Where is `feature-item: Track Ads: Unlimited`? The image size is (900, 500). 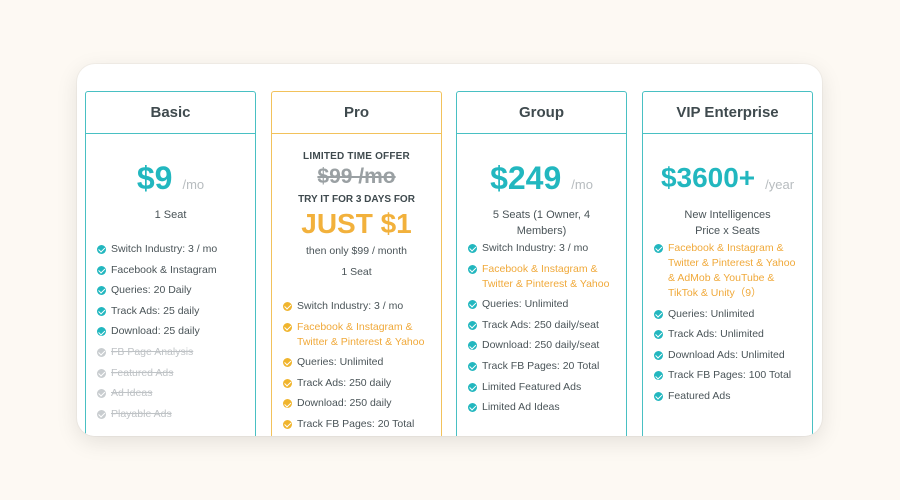 feature-item: Track Ads: Unlimited is located at coordinates (728, 334).